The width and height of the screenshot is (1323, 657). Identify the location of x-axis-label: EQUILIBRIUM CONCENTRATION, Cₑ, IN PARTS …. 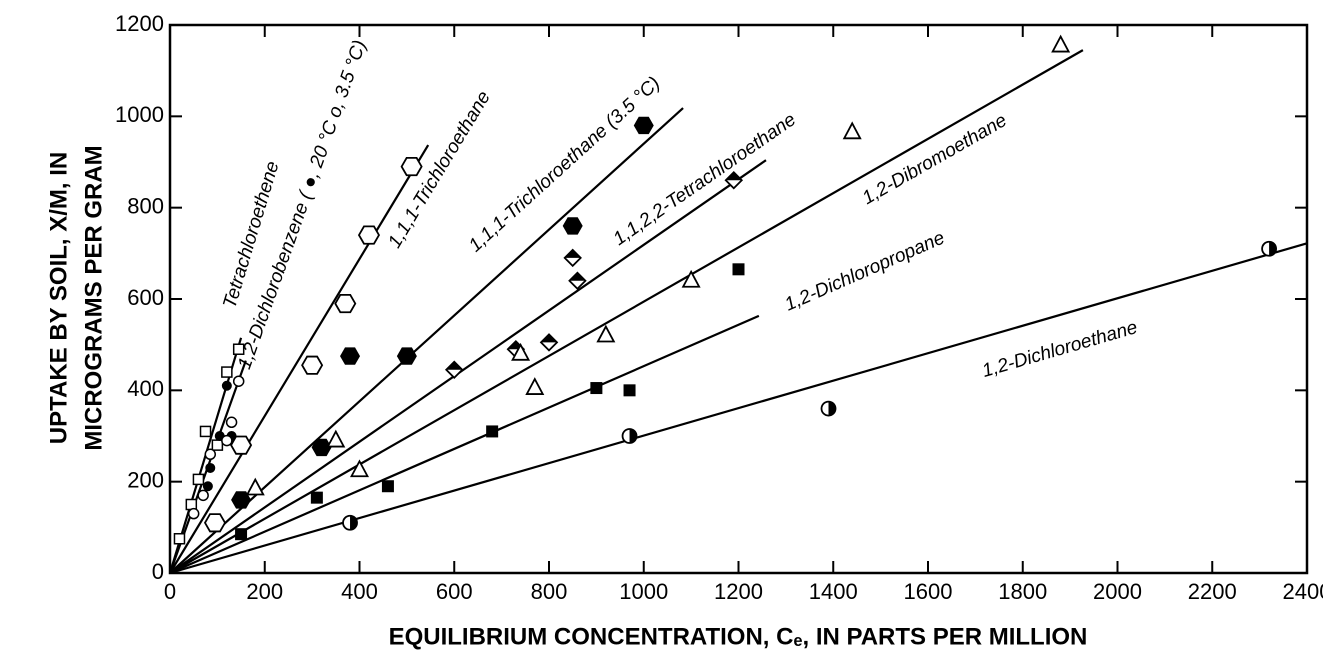
(738, 636).